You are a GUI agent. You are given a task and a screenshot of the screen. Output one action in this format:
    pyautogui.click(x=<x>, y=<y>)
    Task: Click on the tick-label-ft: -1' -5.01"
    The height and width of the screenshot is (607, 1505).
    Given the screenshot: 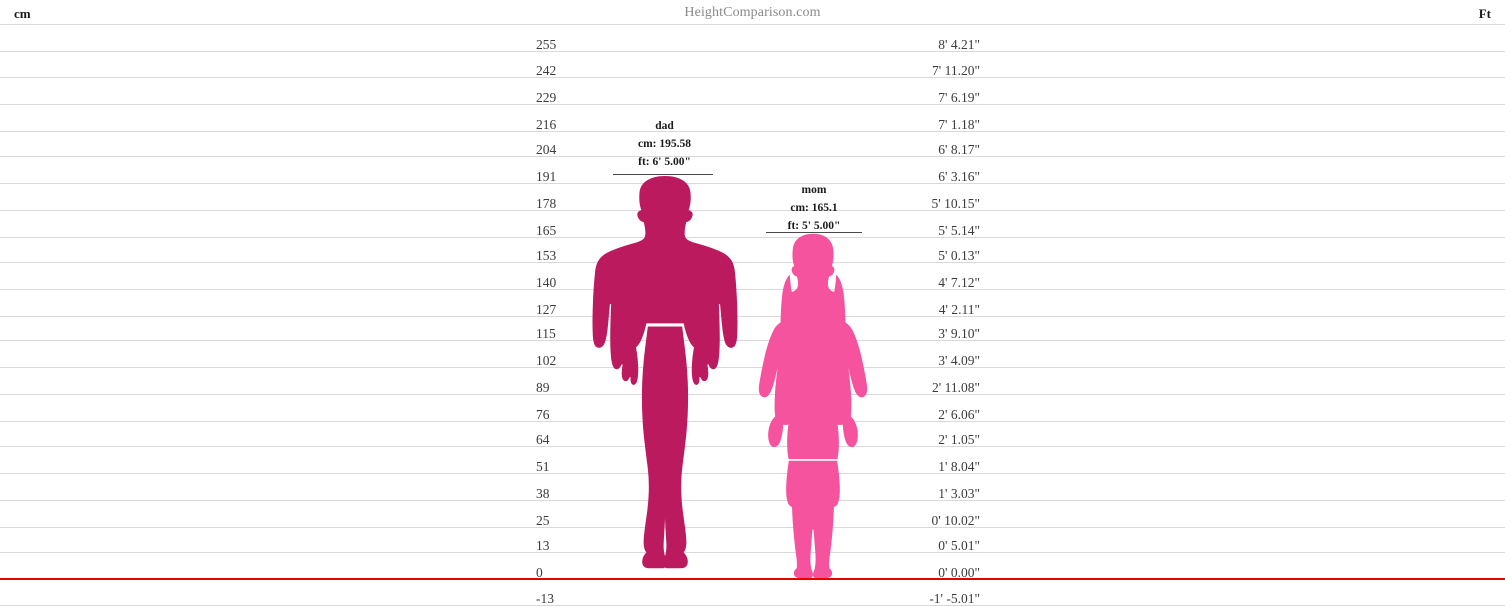 What is the action you would take?
    pyautogui.click(x=954, y=599)
    